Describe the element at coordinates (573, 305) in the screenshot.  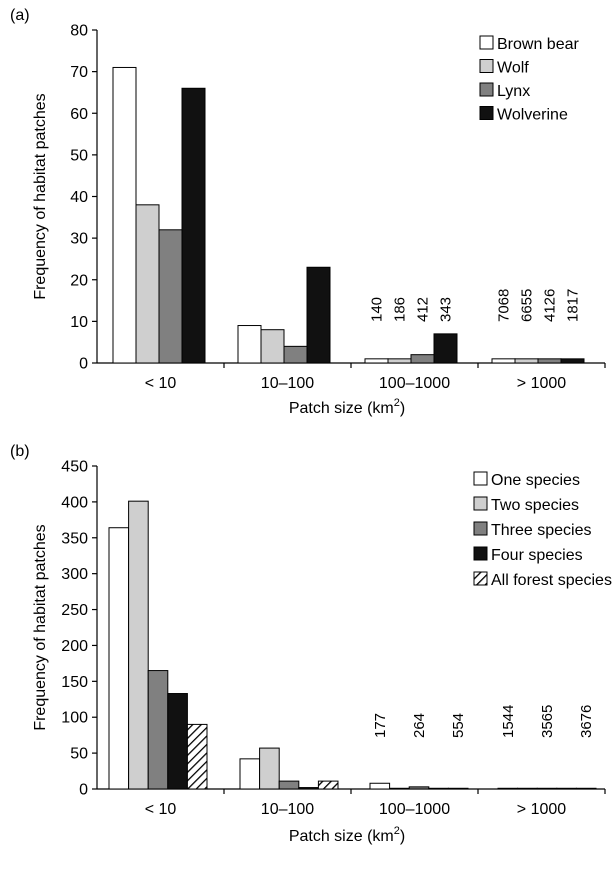
I see `data-label: 1817` at that location.